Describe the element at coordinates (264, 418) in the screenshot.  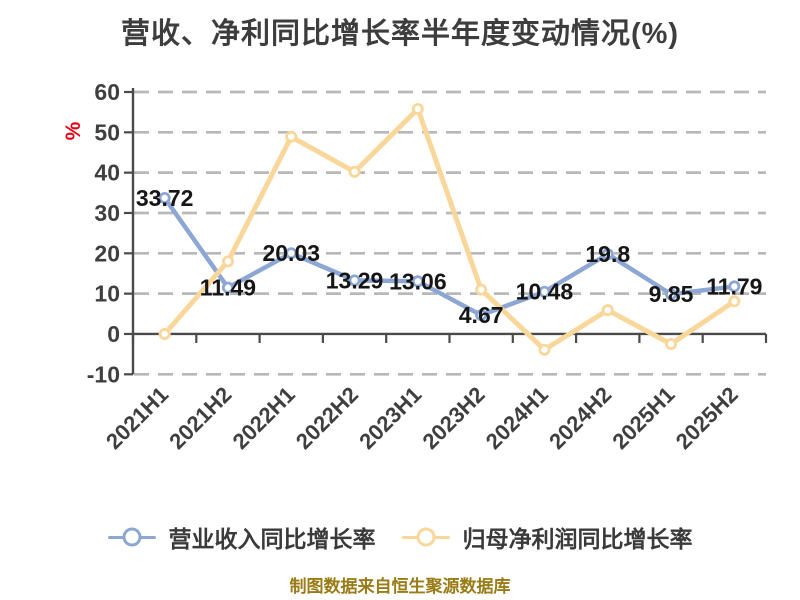
I see `x-axis-label: 2022H1` at that location.